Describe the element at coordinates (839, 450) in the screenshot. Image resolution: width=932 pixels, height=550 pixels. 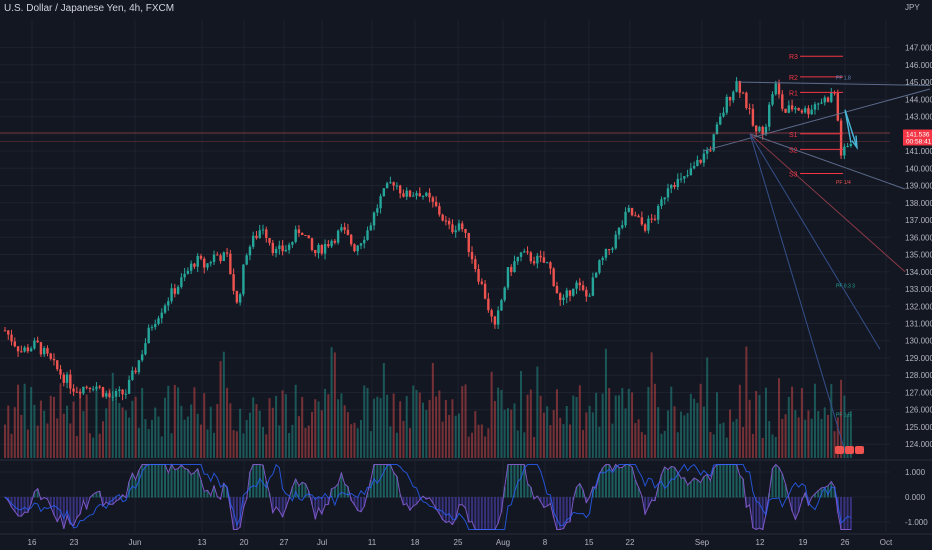
I see `indicator-badge` at that location.